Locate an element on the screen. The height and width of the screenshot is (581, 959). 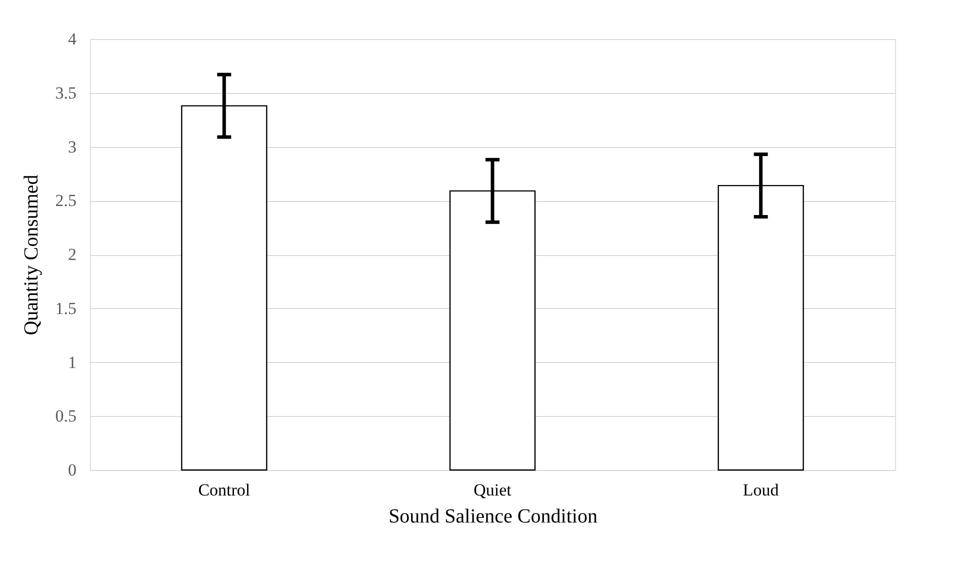
x-tick-label: Quiet is located at coordinates (493, 490).